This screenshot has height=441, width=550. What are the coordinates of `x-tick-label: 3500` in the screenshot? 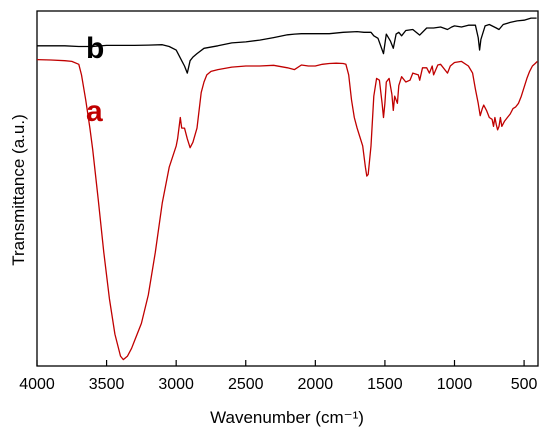 It's located at (107, 384).